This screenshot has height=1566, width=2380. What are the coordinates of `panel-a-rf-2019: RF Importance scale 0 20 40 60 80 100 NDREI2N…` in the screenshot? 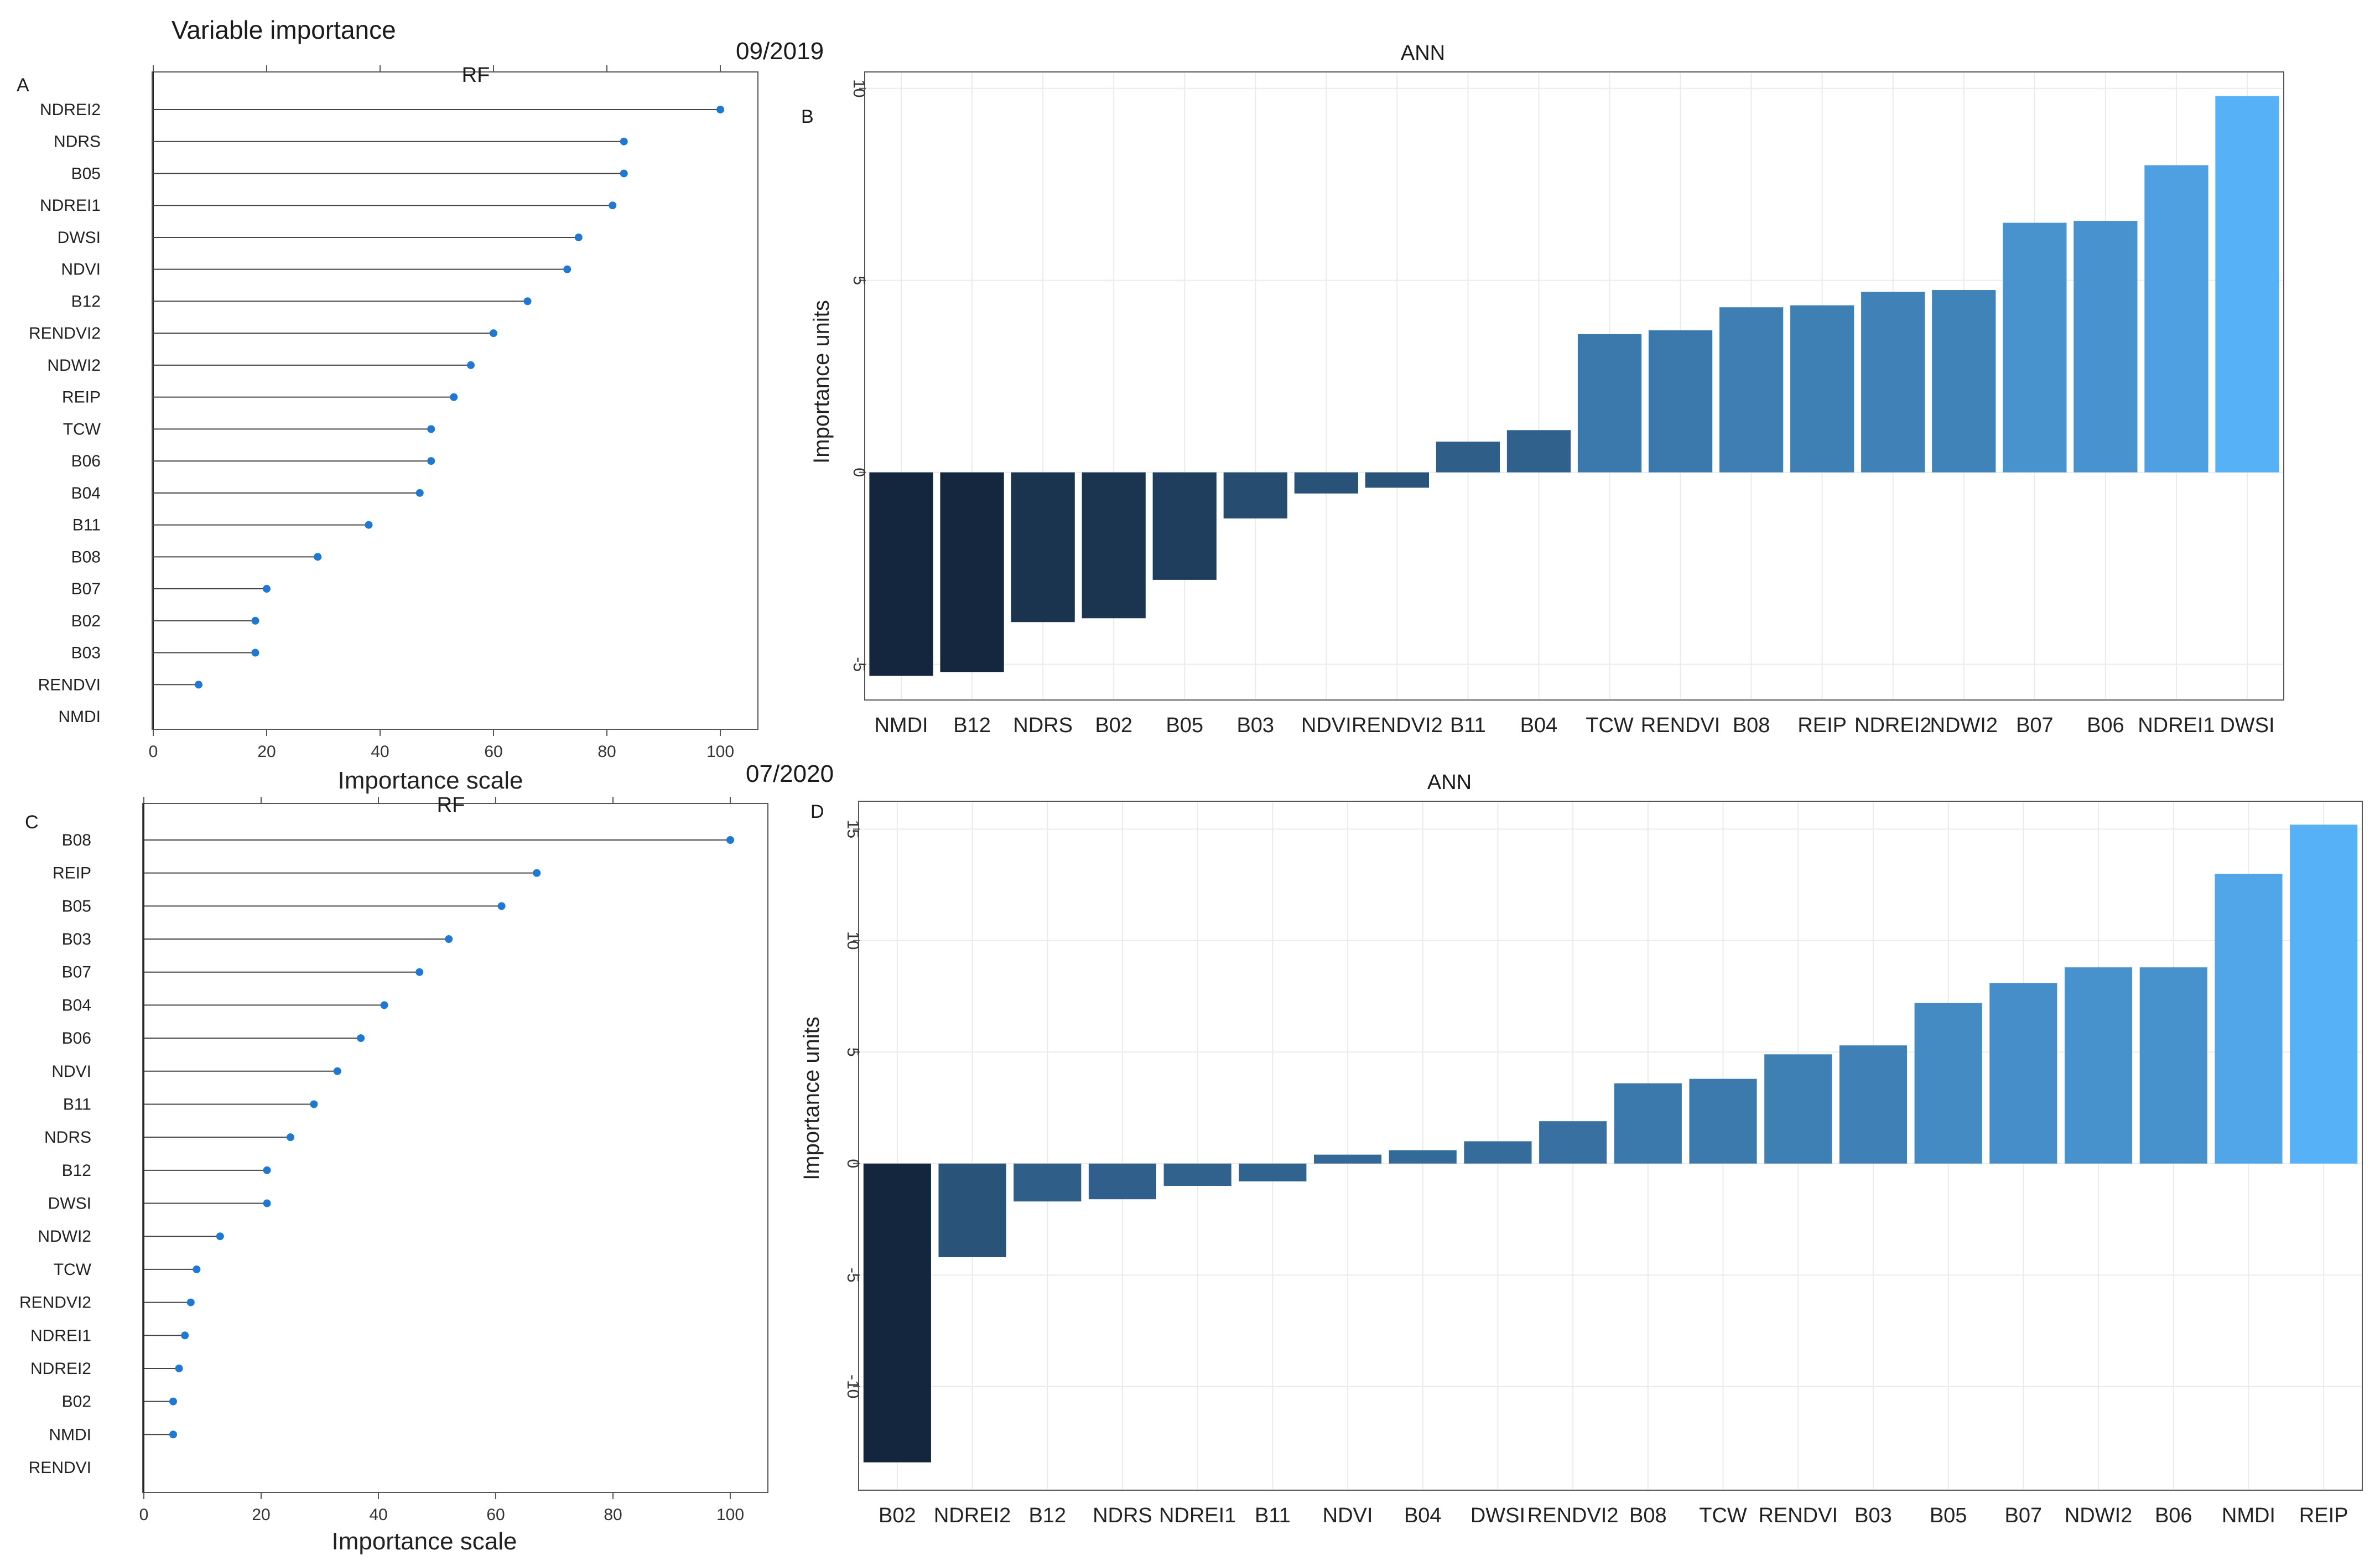 It's located at (394, 429).